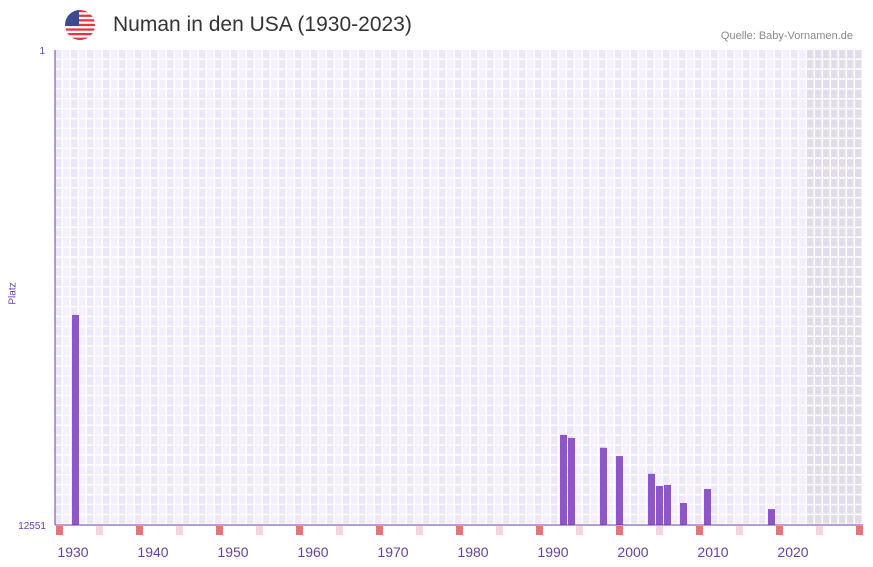  I want to click on x-tick-label: 1940, so click(152, 552).